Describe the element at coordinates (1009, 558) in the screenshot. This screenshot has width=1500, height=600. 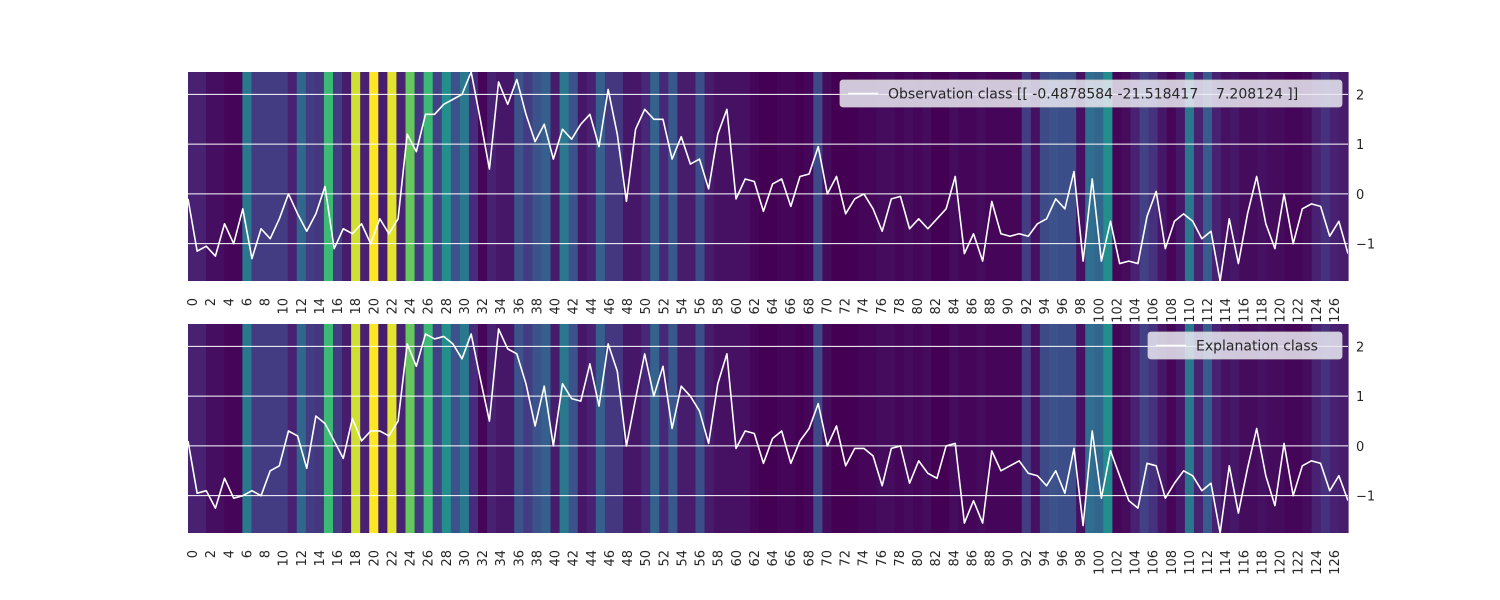
I see `x-tick-label: 90` at that location.